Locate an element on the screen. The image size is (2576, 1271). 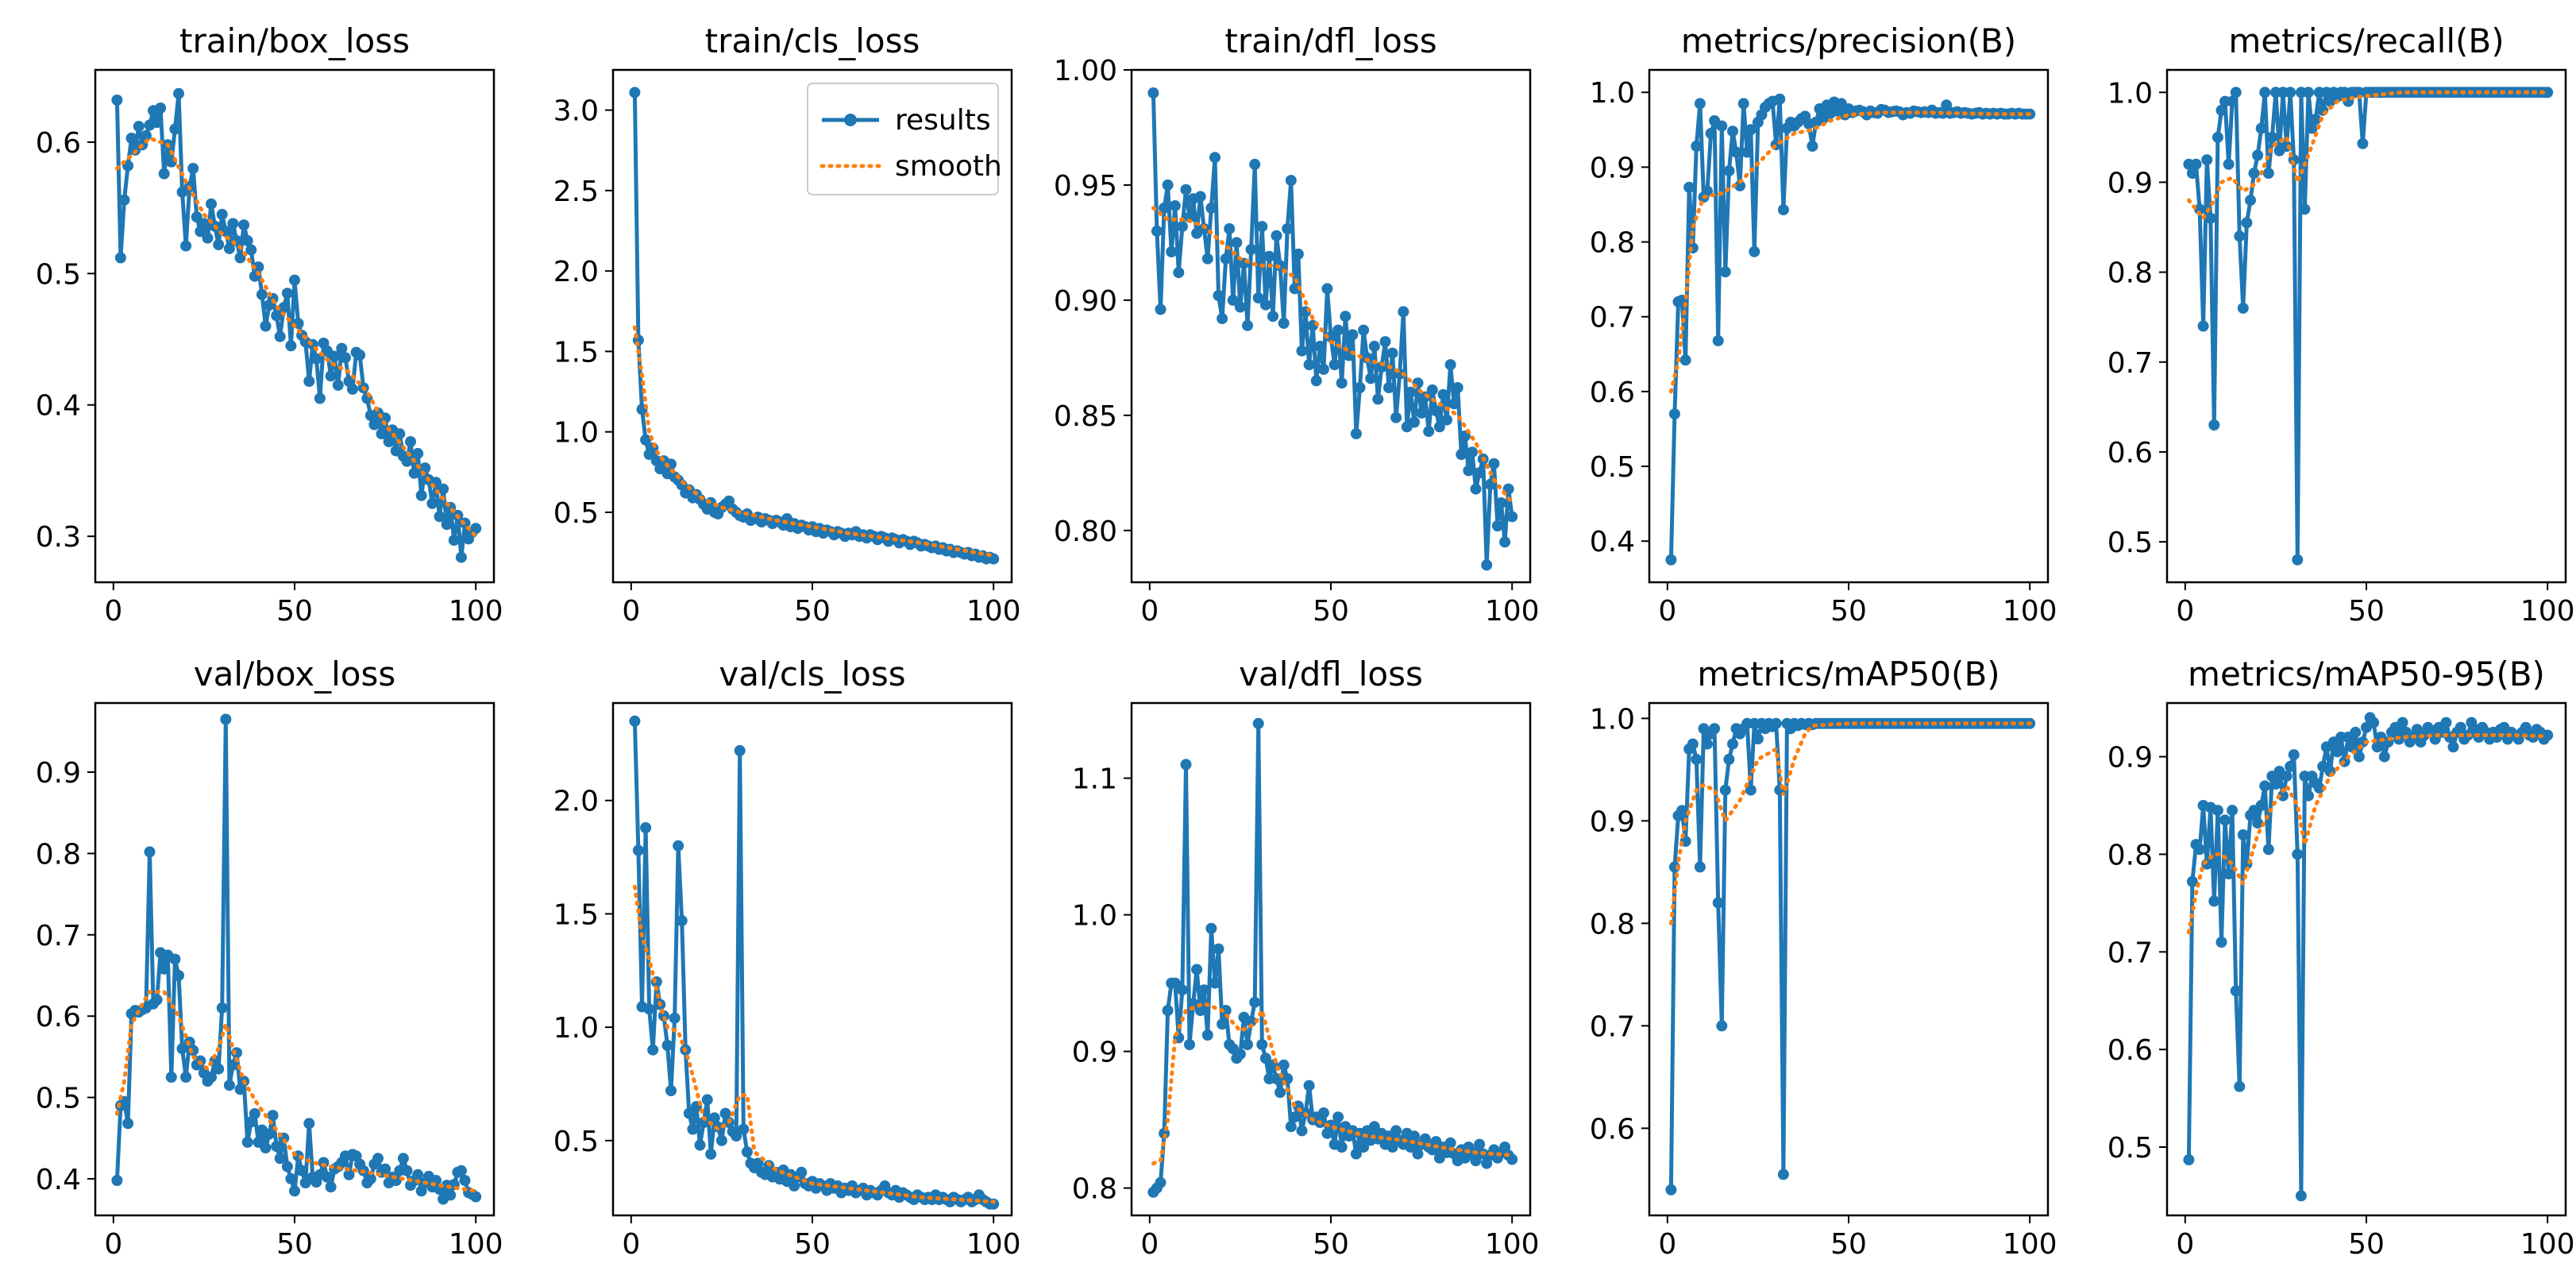
y-tick-label: 0.6 is located at coordinates (1612, 393).